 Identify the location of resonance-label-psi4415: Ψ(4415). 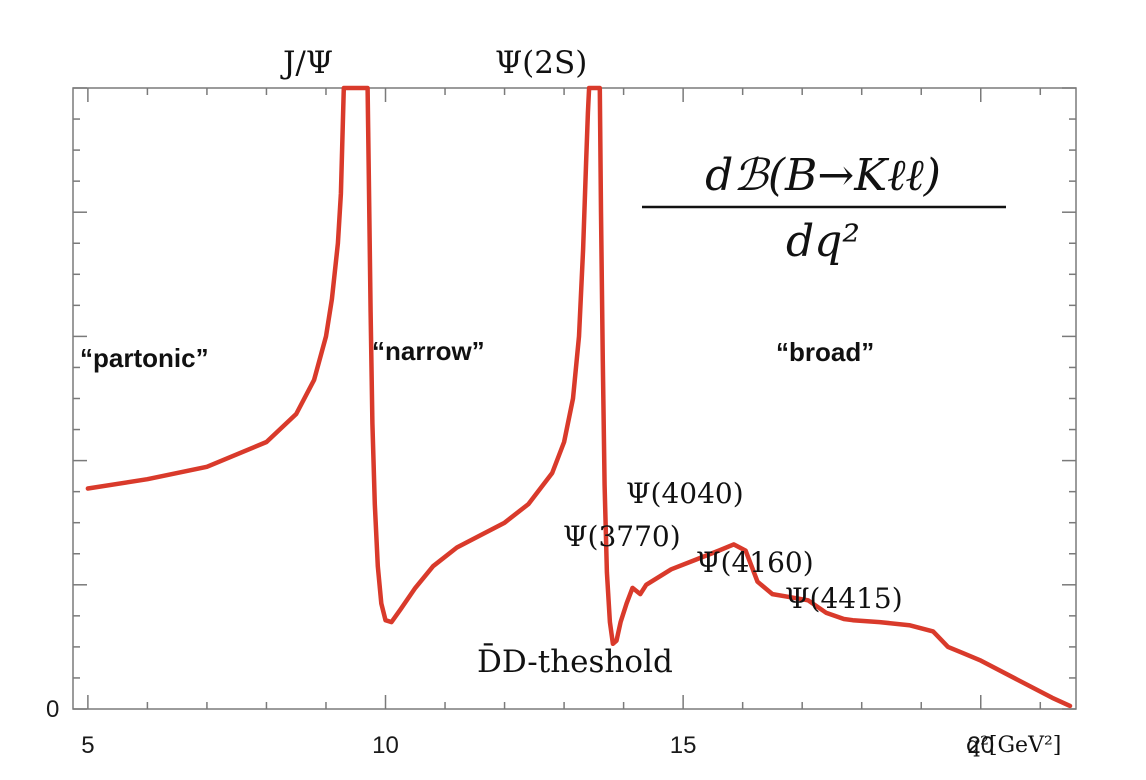
(844, 598).